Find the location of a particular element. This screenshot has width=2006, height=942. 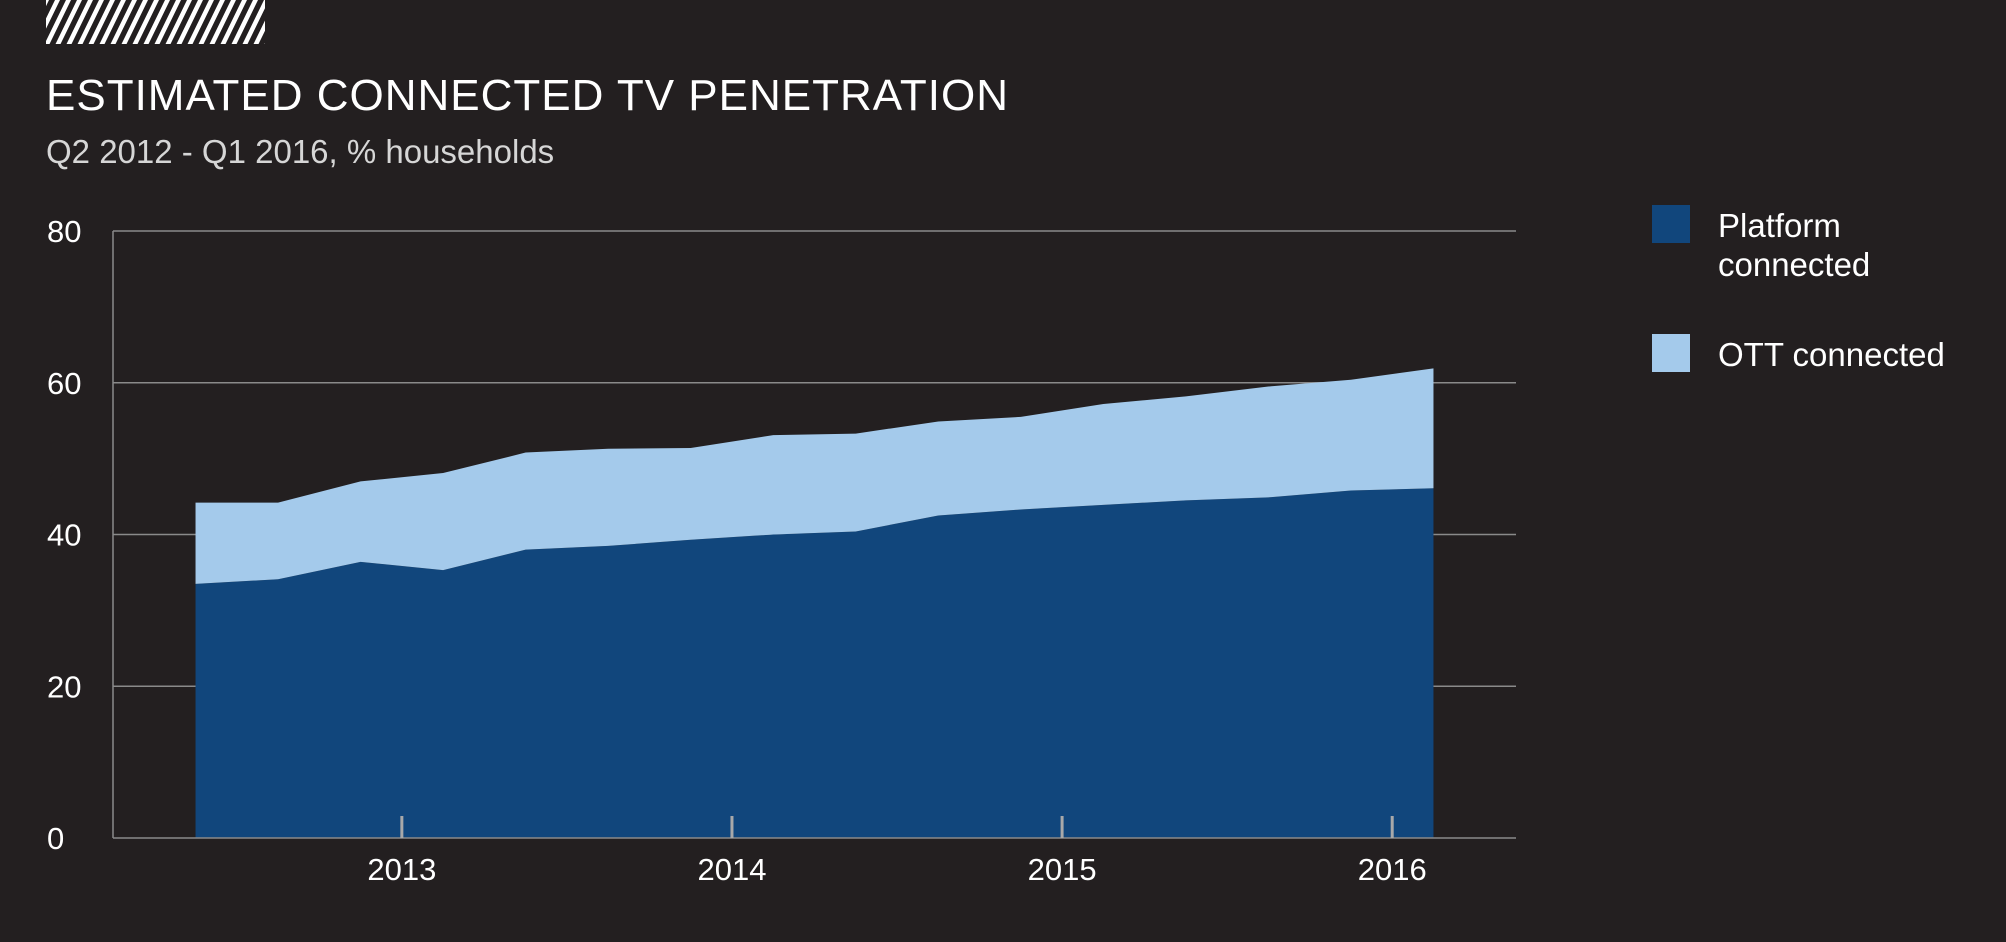

x-axis-ticks: 2013 2014 2015 2016 is located at coordinates (897, 851).